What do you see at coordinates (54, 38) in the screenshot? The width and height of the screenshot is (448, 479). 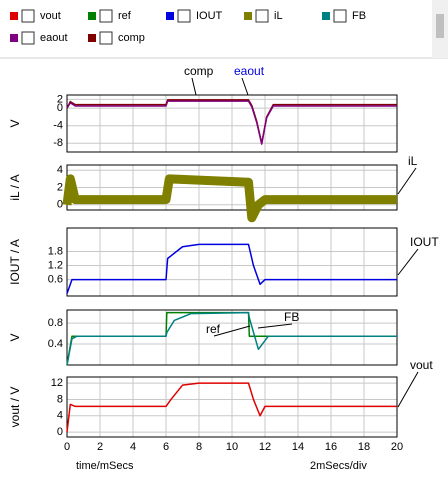 I see `legend-label: eaout` at bounding box center [54, 38].